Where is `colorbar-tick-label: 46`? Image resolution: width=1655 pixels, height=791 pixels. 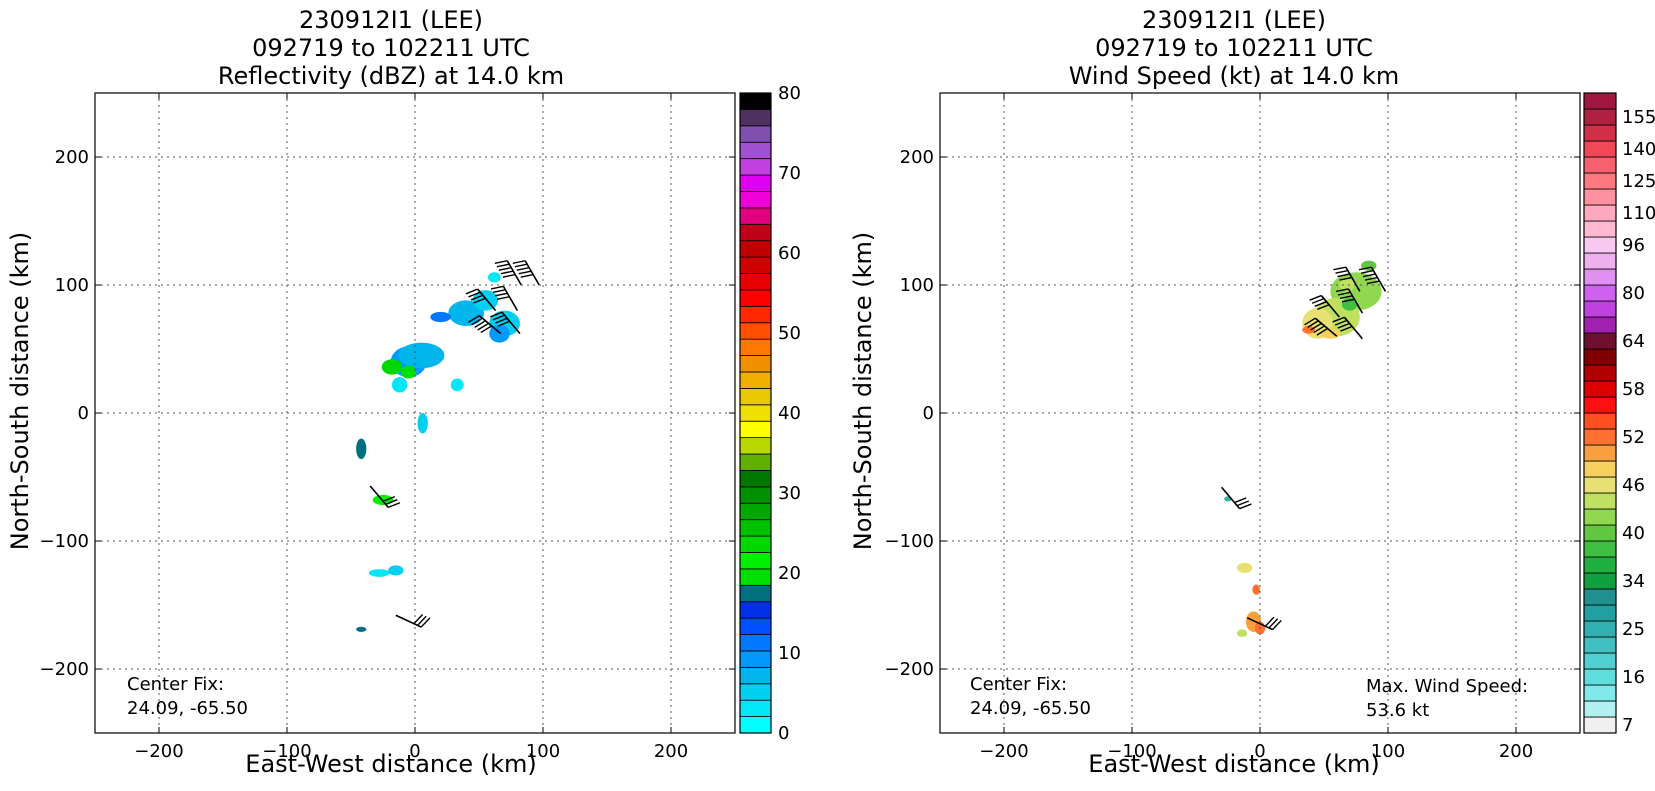 colorbar-tick-label: 46 is located at coordinates (1633, 485).